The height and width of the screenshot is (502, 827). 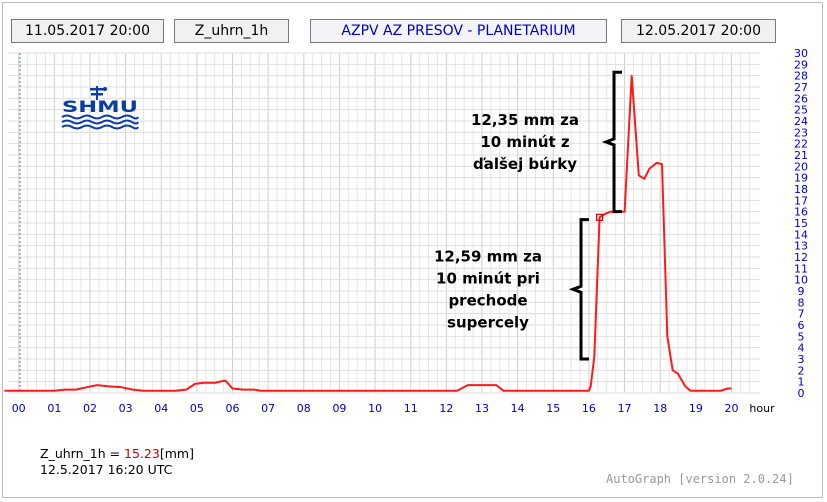 I want to click on x-tick-label: 12, so click(x=446, y=408).